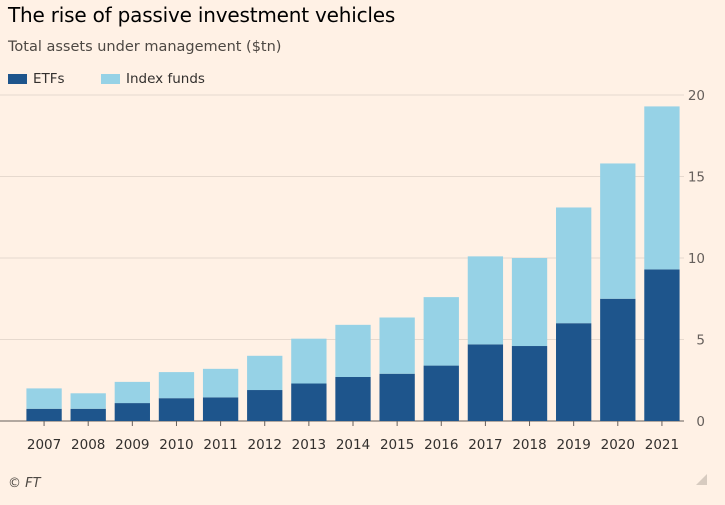 This screenshot has height=505, width=725. I want to click on legend-swatch-etfs, so click(17, 79).